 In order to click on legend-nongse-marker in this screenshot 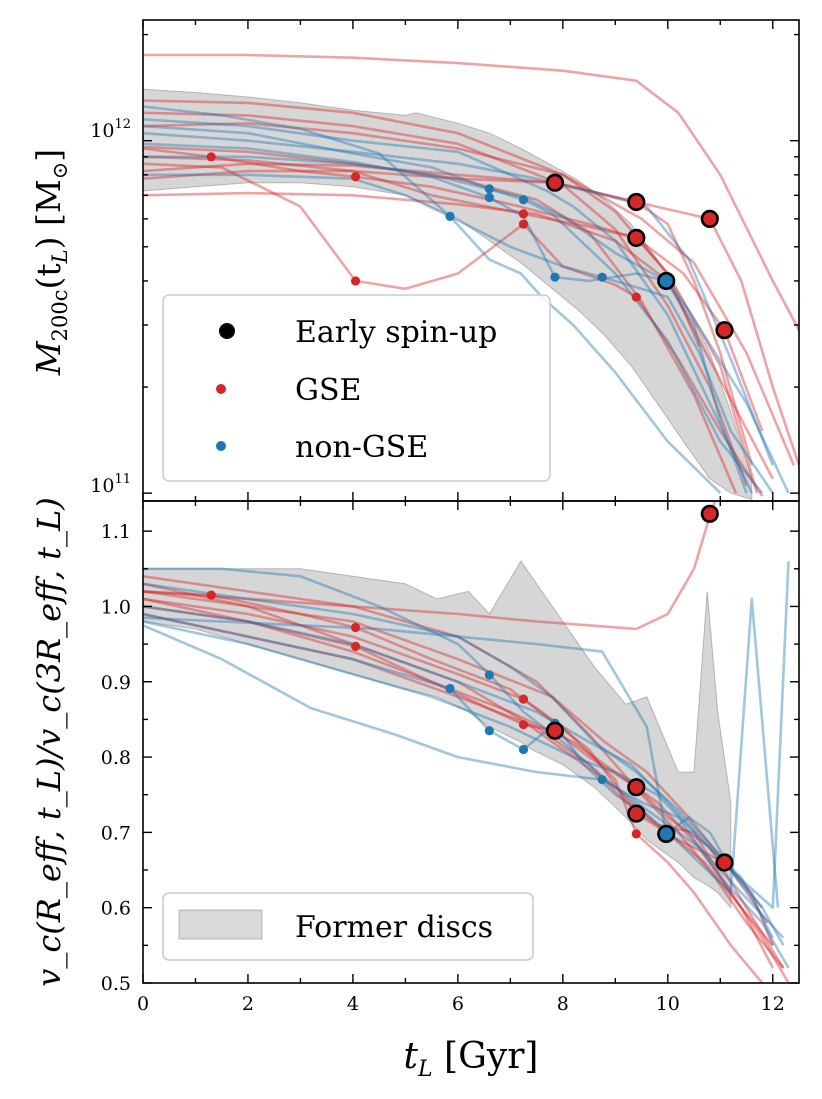, I will do `click(221, 446)`.